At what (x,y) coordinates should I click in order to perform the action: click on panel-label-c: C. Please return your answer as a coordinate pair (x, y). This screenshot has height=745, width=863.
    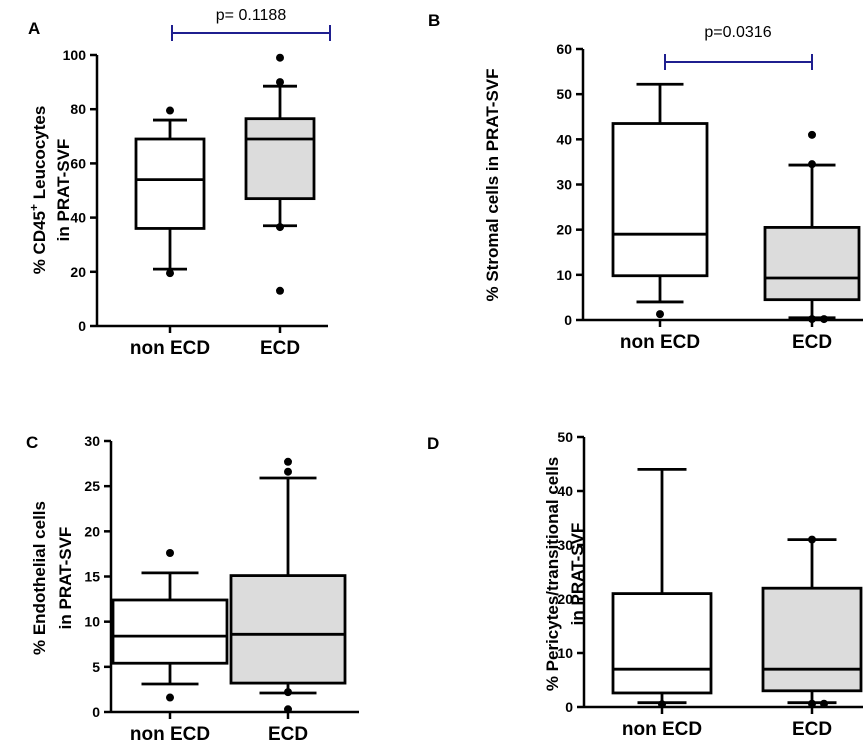
    Looking at the image, I should click on (32, 442).